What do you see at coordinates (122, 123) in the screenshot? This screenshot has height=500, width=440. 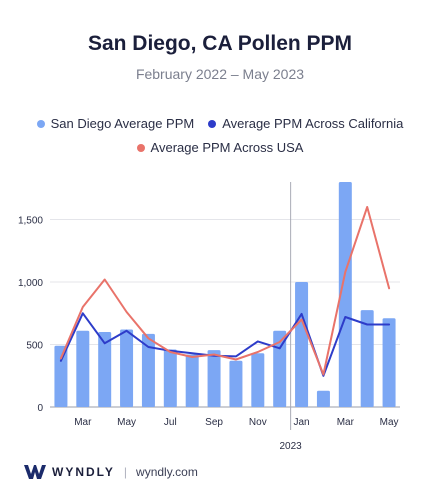 I see `legend-label-san-diego: San Diego Average PPM` at bounding box center [122, 123].